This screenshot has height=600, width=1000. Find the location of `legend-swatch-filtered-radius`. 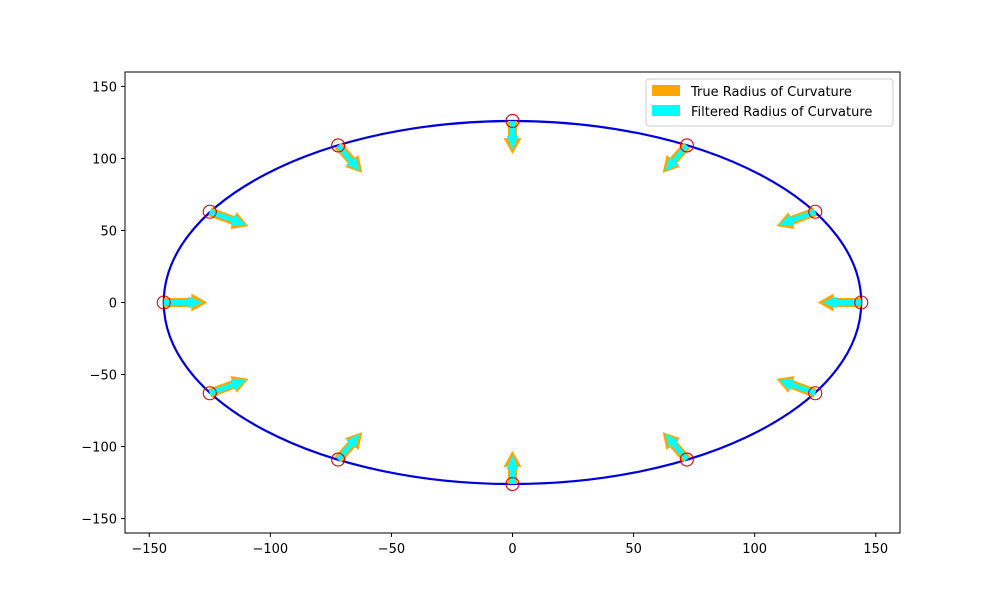

legend-swatch-filtered-radius is located at coordinates (666, 110).